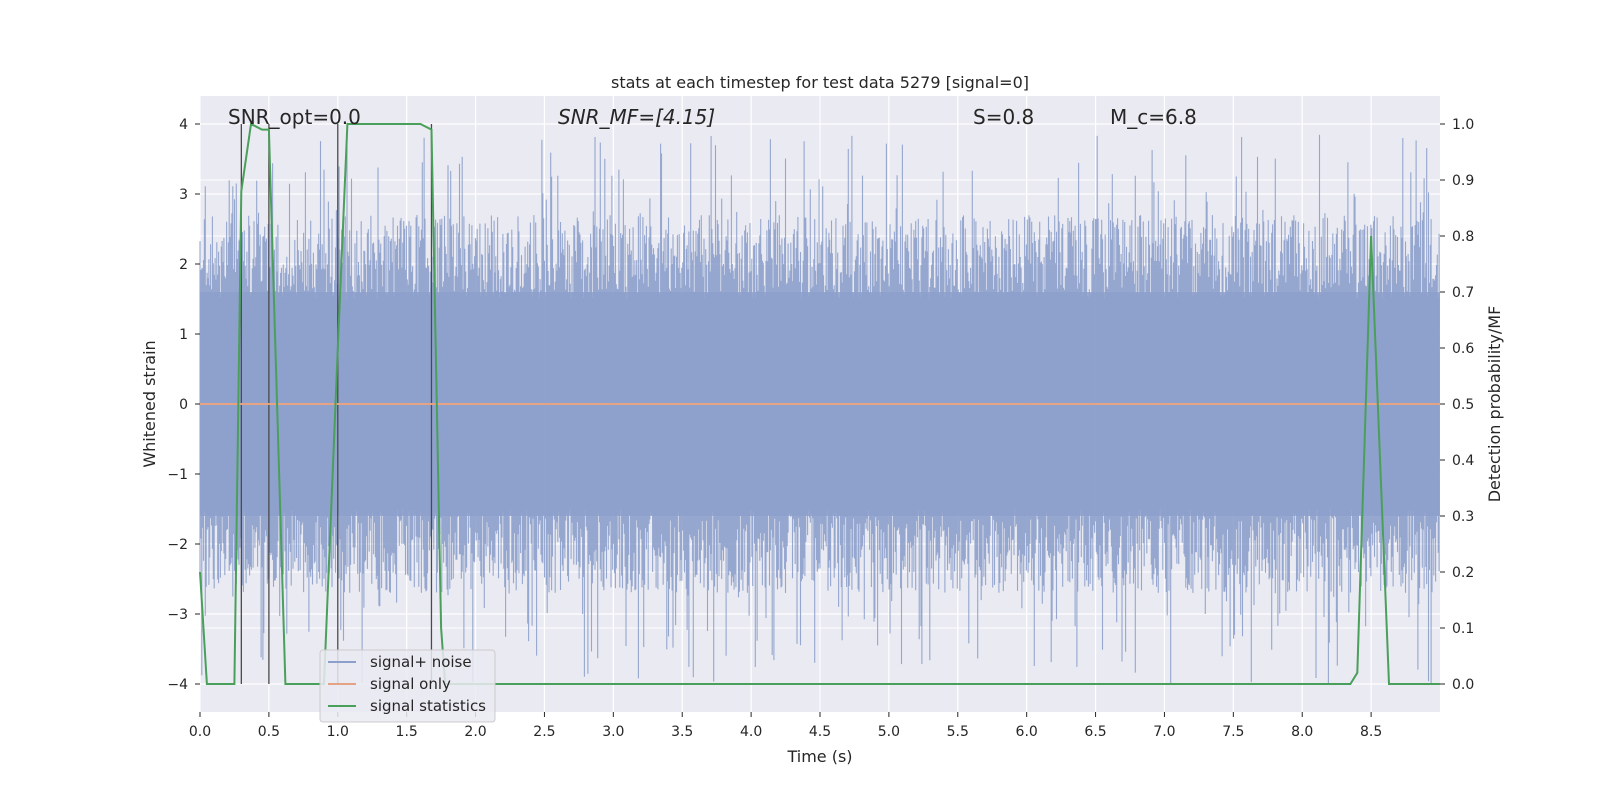 This screenshot has height=800, width=1600. Describe the element at coordinates (475, 732) in the screenshot. I see `x-tick-label: 2.0` at that location.